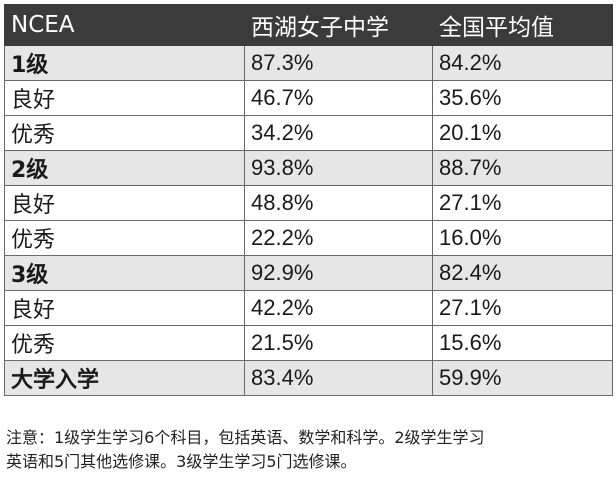  What do you see at coordinates (522, 25) in the screenshot?
I see `header-national-average: 全国平均值` at bounding box center [522, 25].